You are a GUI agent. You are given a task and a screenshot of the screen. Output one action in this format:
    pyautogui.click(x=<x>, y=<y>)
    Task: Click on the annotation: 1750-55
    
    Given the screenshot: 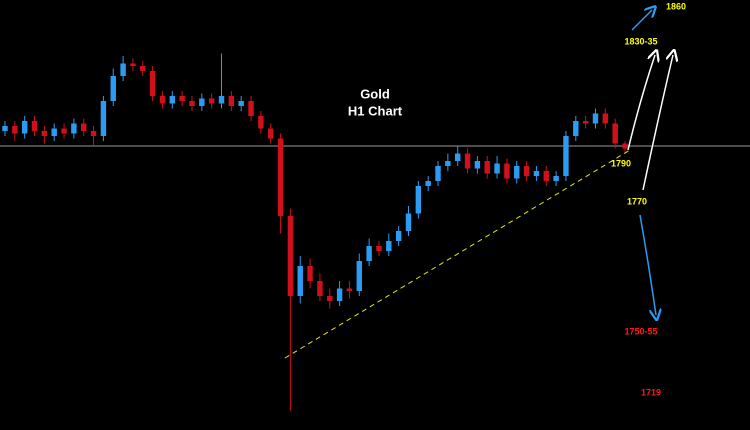 What is the action you would take?
    pyautogui.click(x=640, y=331)
    